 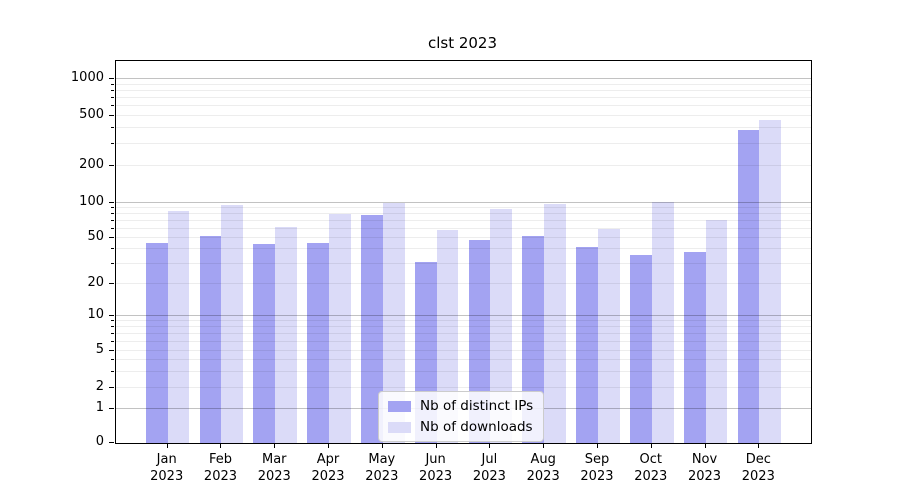 What do you see at coordinates (543, 468) in the screenshot?
I see `xtick-label-aug: Aug 2023` at bounding box center [543, 468].